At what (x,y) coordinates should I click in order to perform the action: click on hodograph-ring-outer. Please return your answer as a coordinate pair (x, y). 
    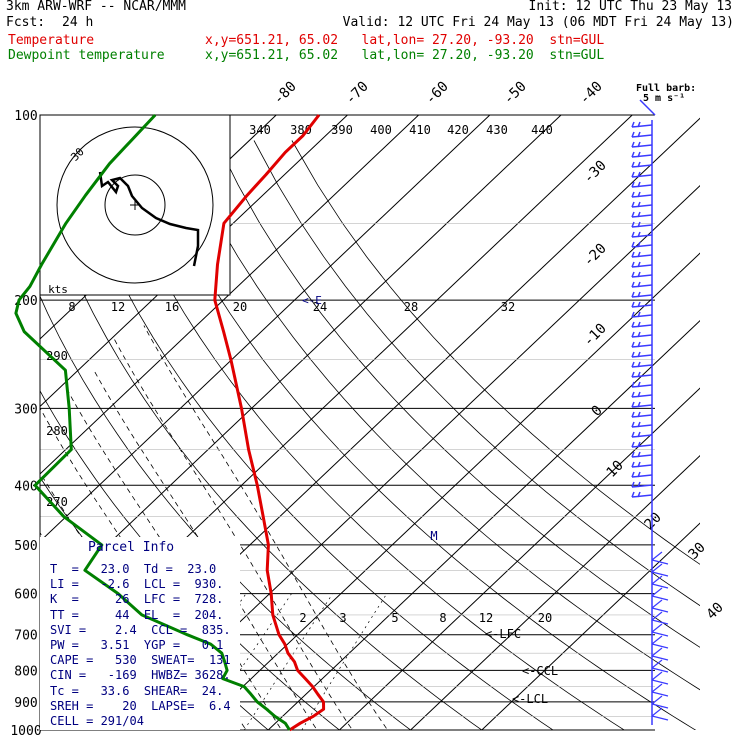
    Looking at the image, I should click on (135, 205).